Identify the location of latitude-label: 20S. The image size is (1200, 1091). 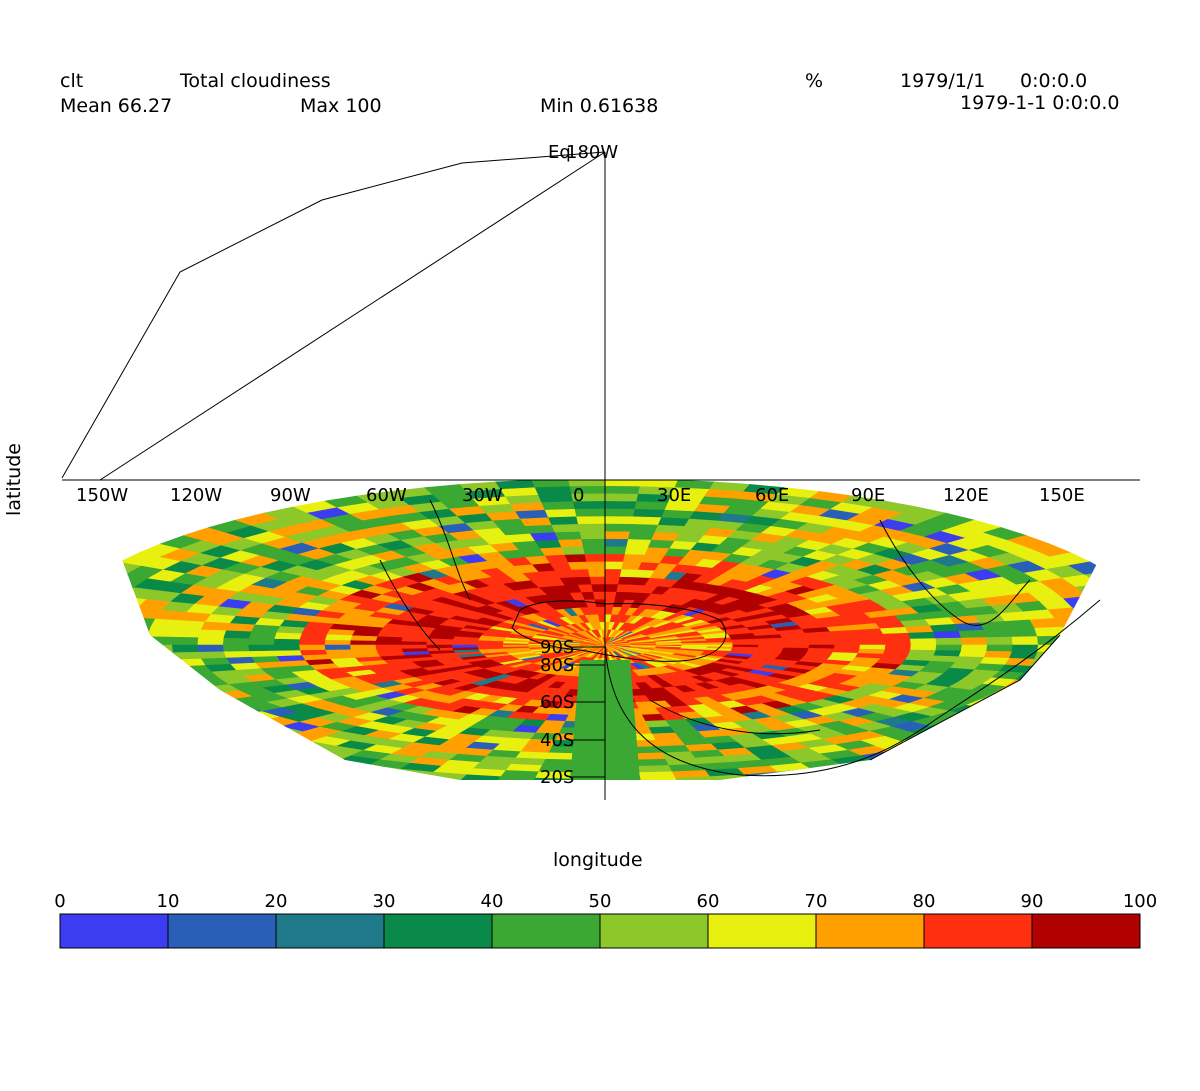
(557, 777).